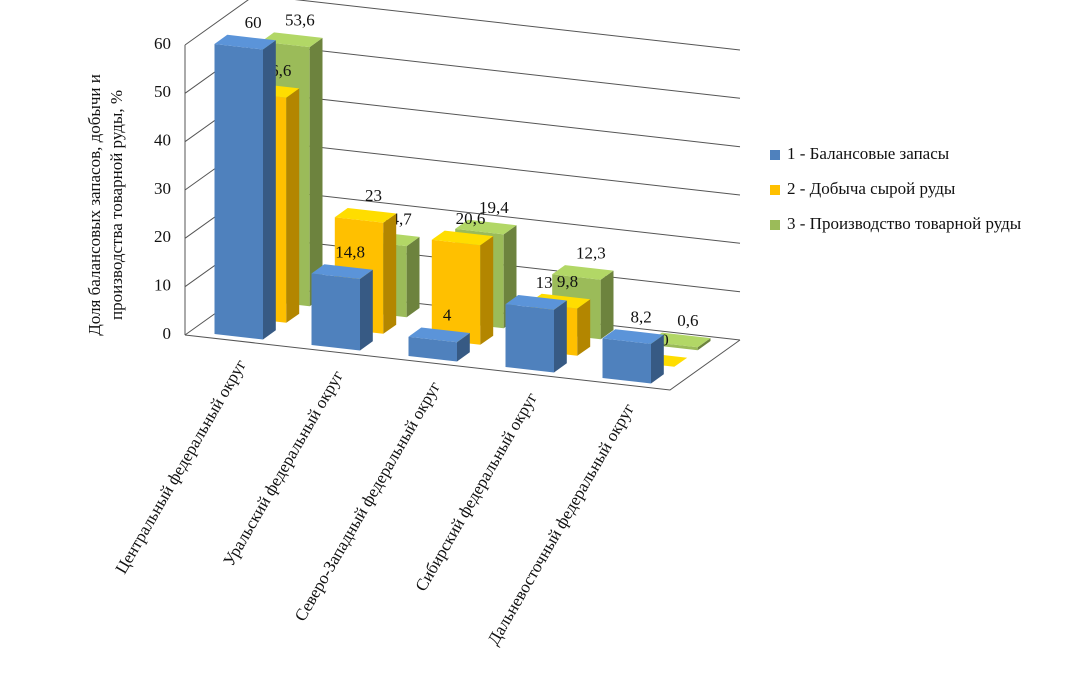 The height and width of the screenshot is (681, 1086). I want to click on value-label: 8,2, so click(641, 316).